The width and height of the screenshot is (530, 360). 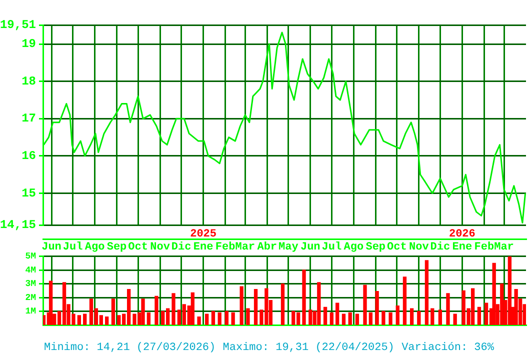 What do you see at coordinates (29, 193) in the screenshot?
I see `y-tick-label: 15` at bounding box center [29, 193].